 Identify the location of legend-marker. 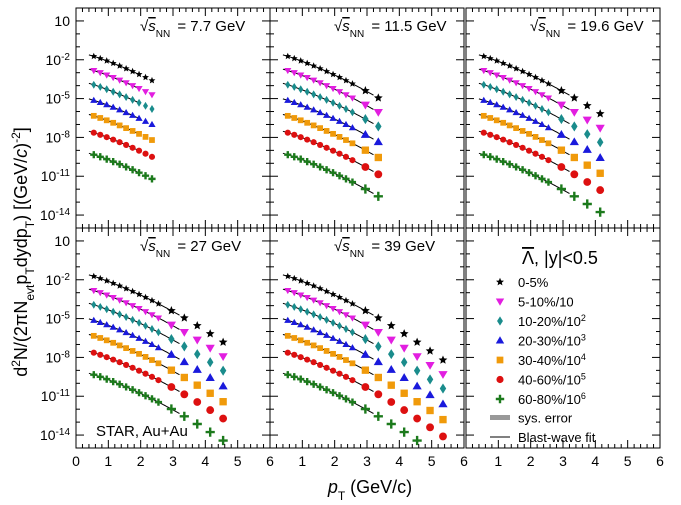
(500, 360).